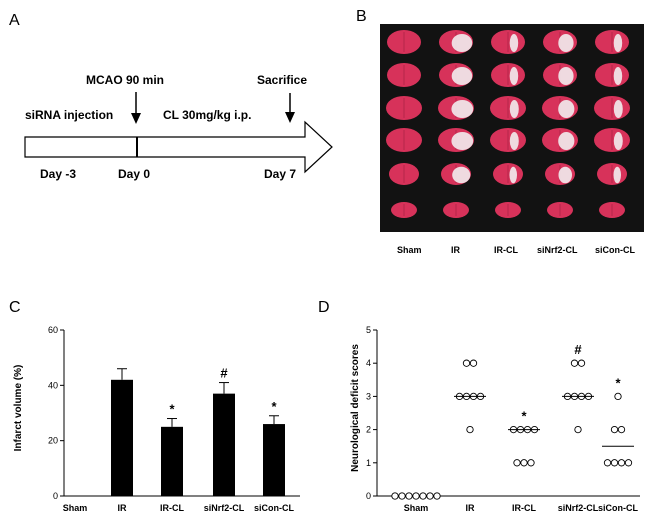 The height and width of the screenshot is (522, 650). What do you see at coordinates (53, 441) in the screenshot?
I see `infarct-y-tick-label: 20` at bounding box center [53, 441].